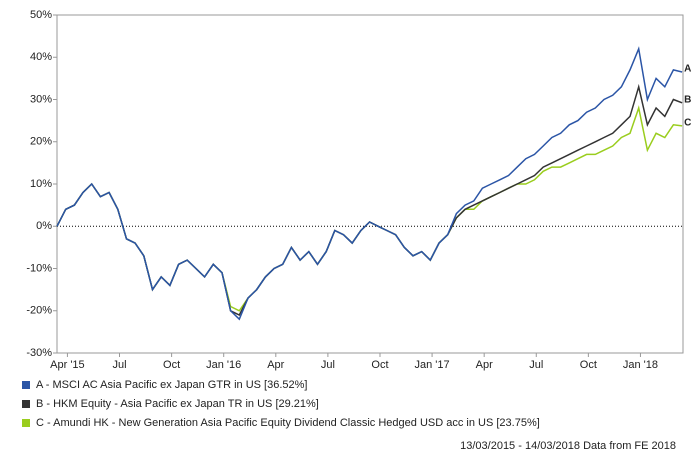  What do you see at coordinates (67, 365) in the screenshot?
I see `x-tick-label: Apr '15` at bounding box center [67, 365].